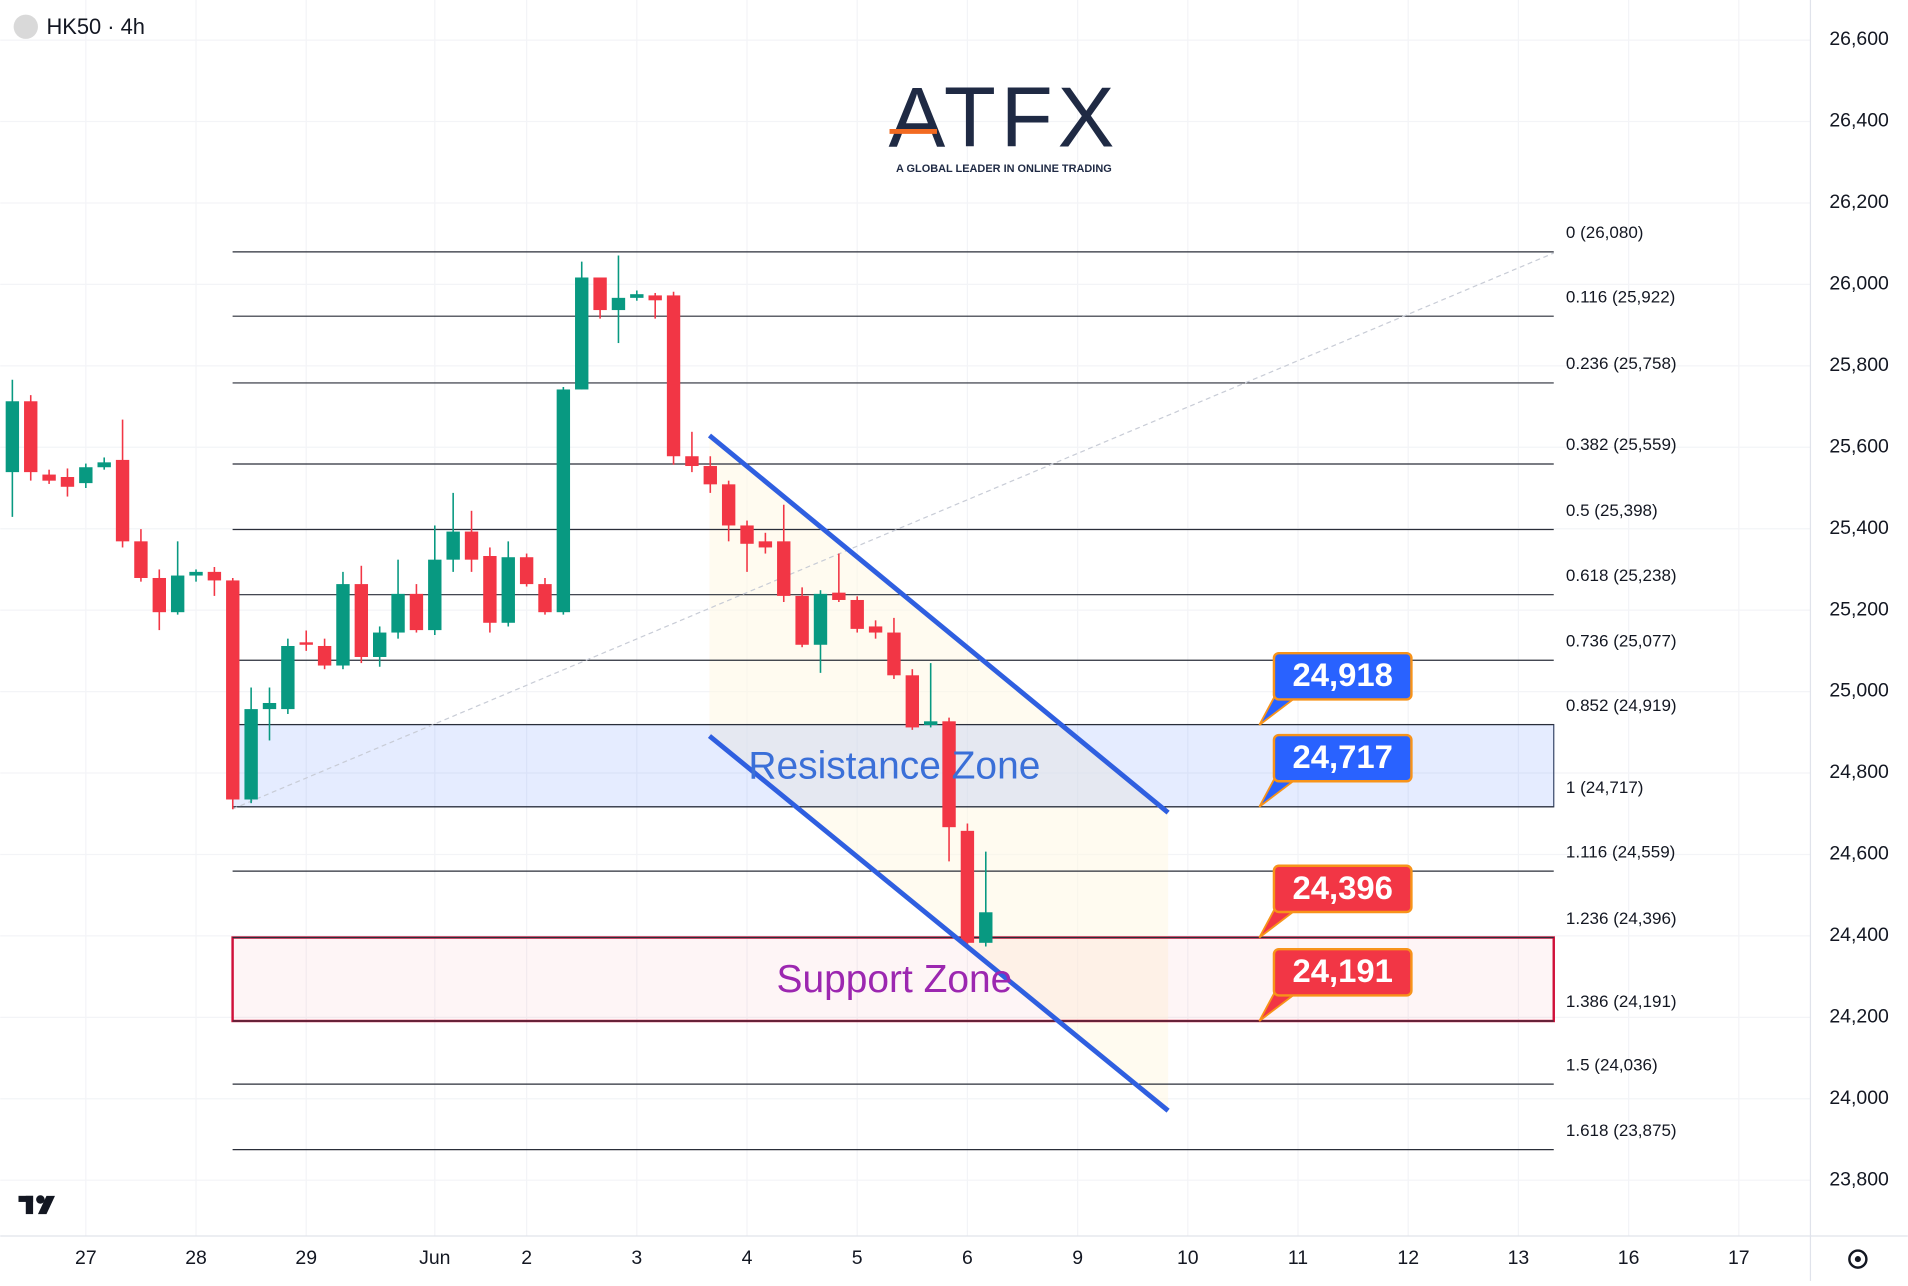 This screenshot has height=1286, width=1908. What do you see at coordinates (967, 1258) in the screenshot?
I see `x-tick-label: 6` at bounding box center [967, 1258].